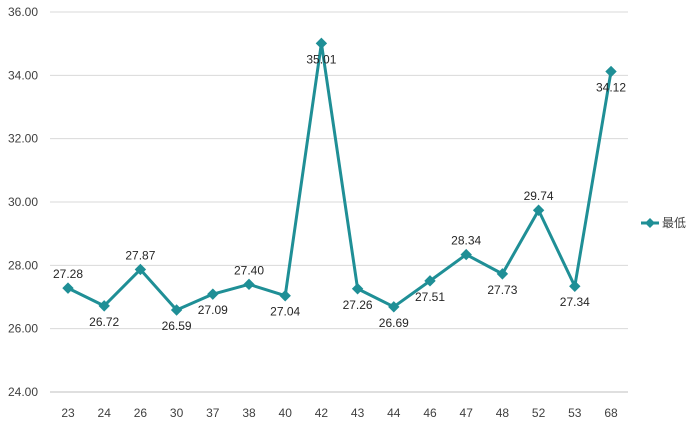 This screenshot has width=690, height=425. What do you see at coordinates (430, 297) in the screenshot?
I see `data-label: 27.51` at bounding box center [430, 297].